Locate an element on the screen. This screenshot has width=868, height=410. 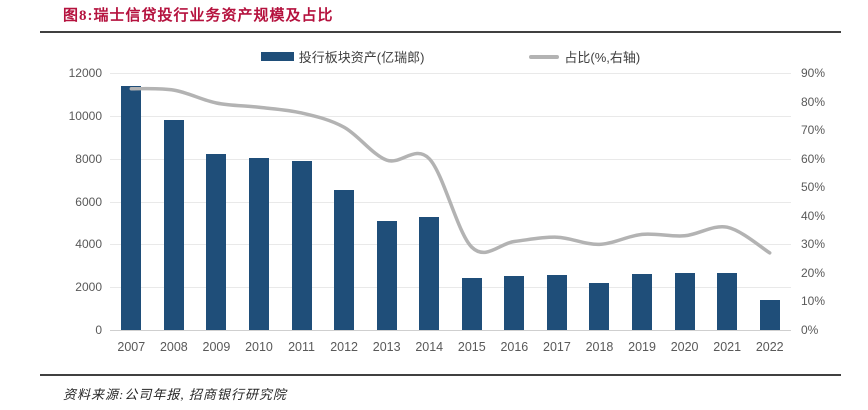
y-axis-left-tick: 10000 is located at coordinates (85, 115).